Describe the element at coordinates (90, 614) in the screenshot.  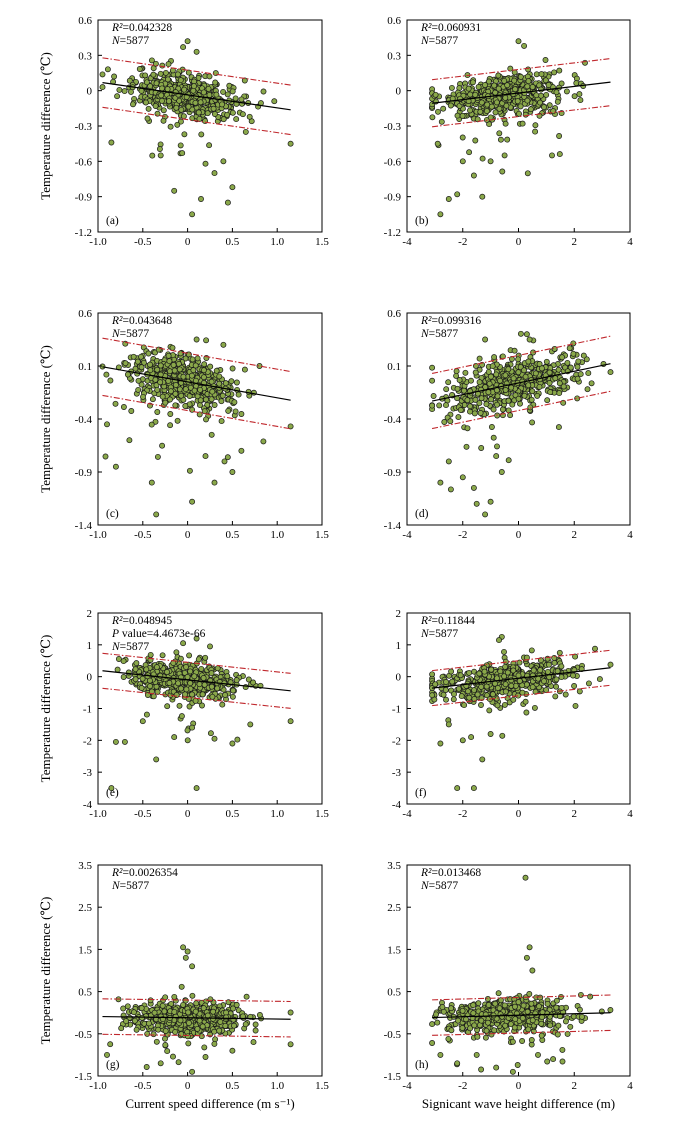
I see `y-tick-label: 2` at that location.